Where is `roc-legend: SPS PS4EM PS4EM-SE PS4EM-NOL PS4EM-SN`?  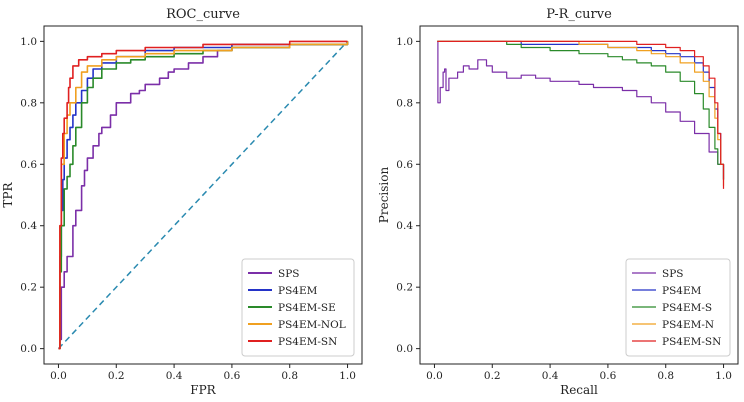
roc-legend: SPS PS4EM PS4EM-SE PS4EM-NOL PS4EM-SN is located at coordinates (298, 307).